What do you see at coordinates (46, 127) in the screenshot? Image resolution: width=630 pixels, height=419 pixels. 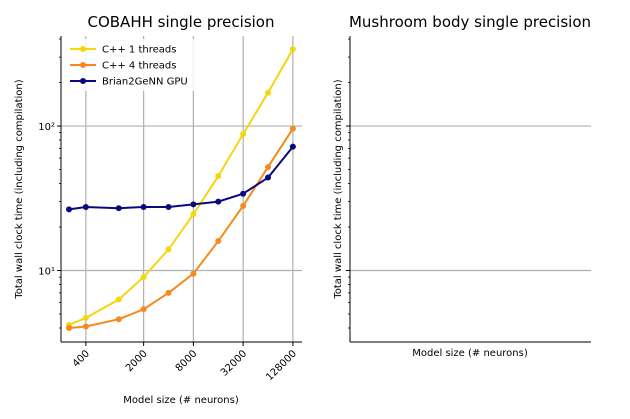 I see `y-tick-label: 10²` at bounding box center [46, 127].